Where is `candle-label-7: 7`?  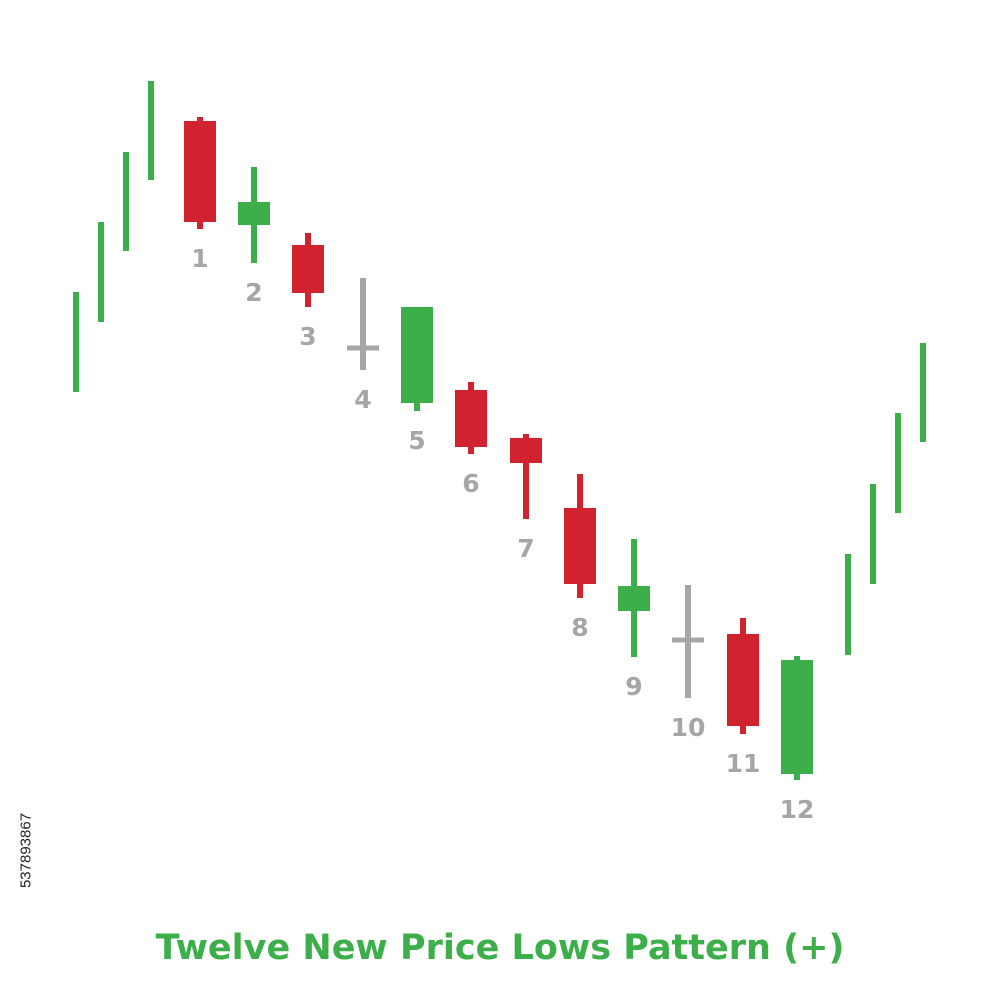
candle-label-7: 7 is located at coordinates (525, 548).